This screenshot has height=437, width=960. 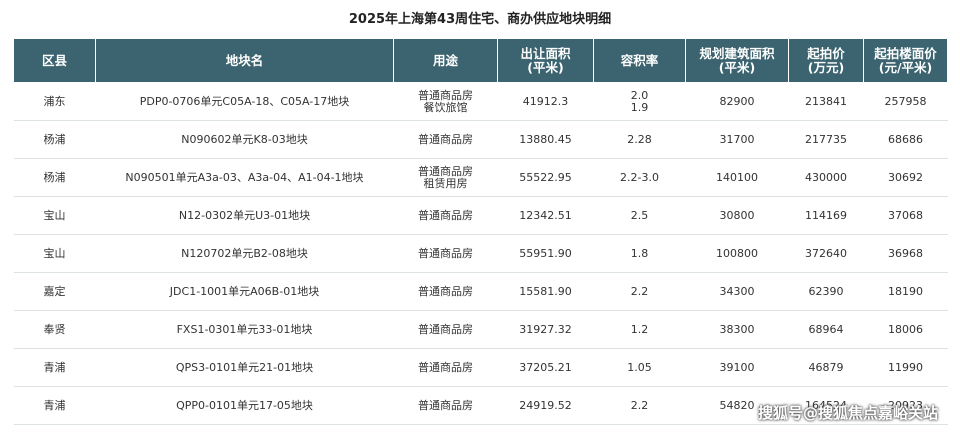 I want to click on cell-line: 1.9, so click(x=639, y=107).